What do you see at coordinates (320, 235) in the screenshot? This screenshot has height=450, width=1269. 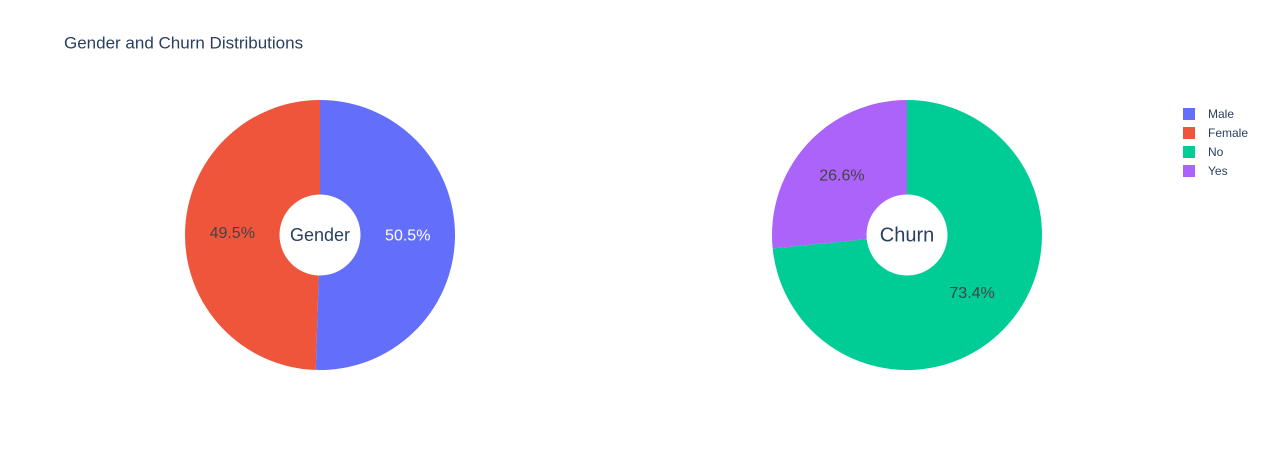 I see `center-label: Gender` at bounding box center [320, 235].